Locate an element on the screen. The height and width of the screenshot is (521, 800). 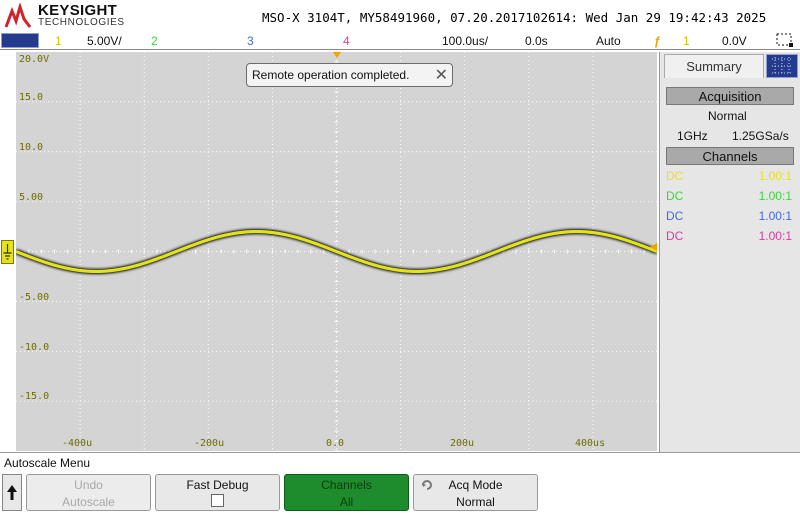
timebase-scale: 100.0us/ is located at coordinates (465, 41).